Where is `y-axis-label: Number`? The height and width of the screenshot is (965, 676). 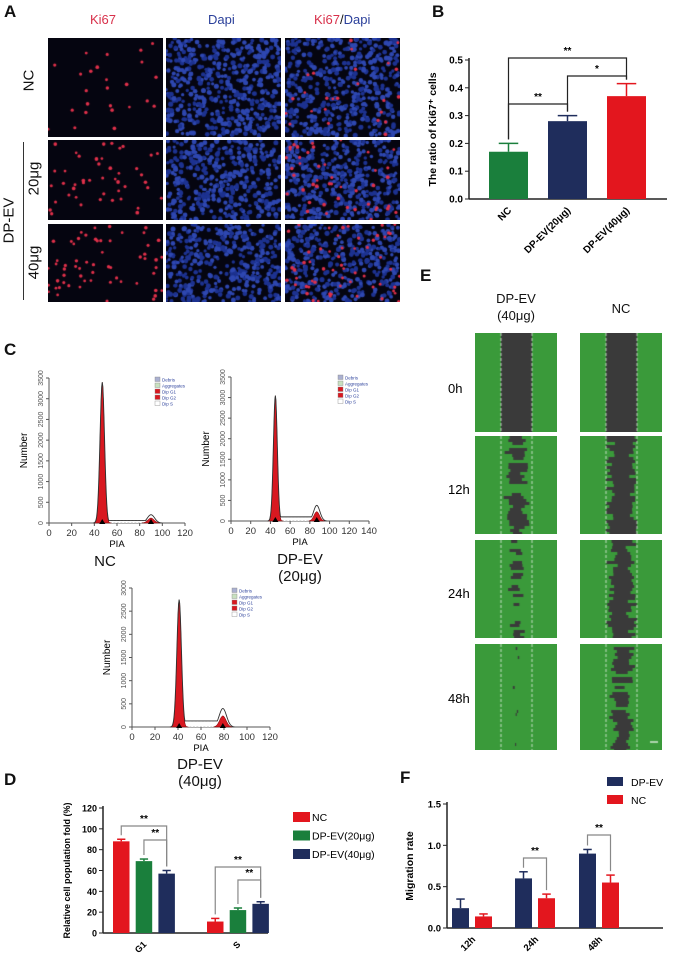
y-axis-label: Number is located at coordinates (24, 450).